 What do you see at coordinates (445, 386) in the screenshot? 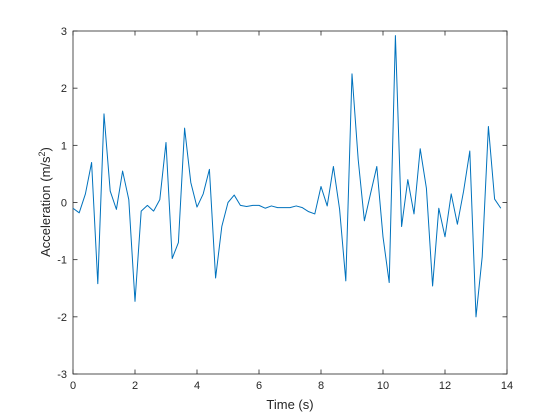
I see `x-tick-label: 12` at bounding box center [445, 386].